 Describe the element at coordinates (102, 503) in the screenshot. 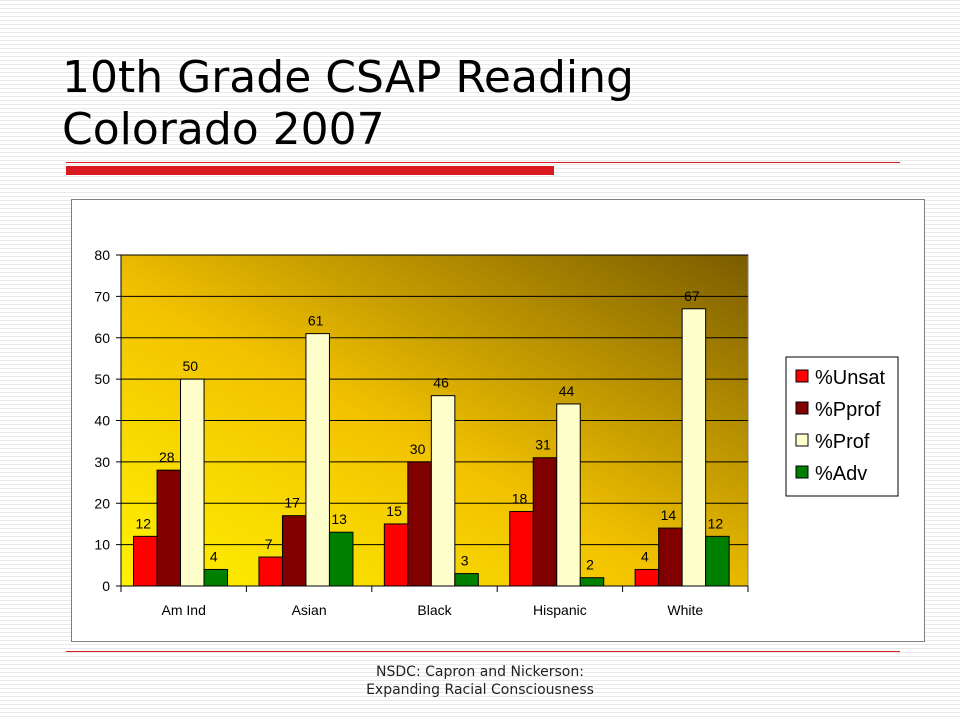

I see `y-tick-label: 20` at that location.